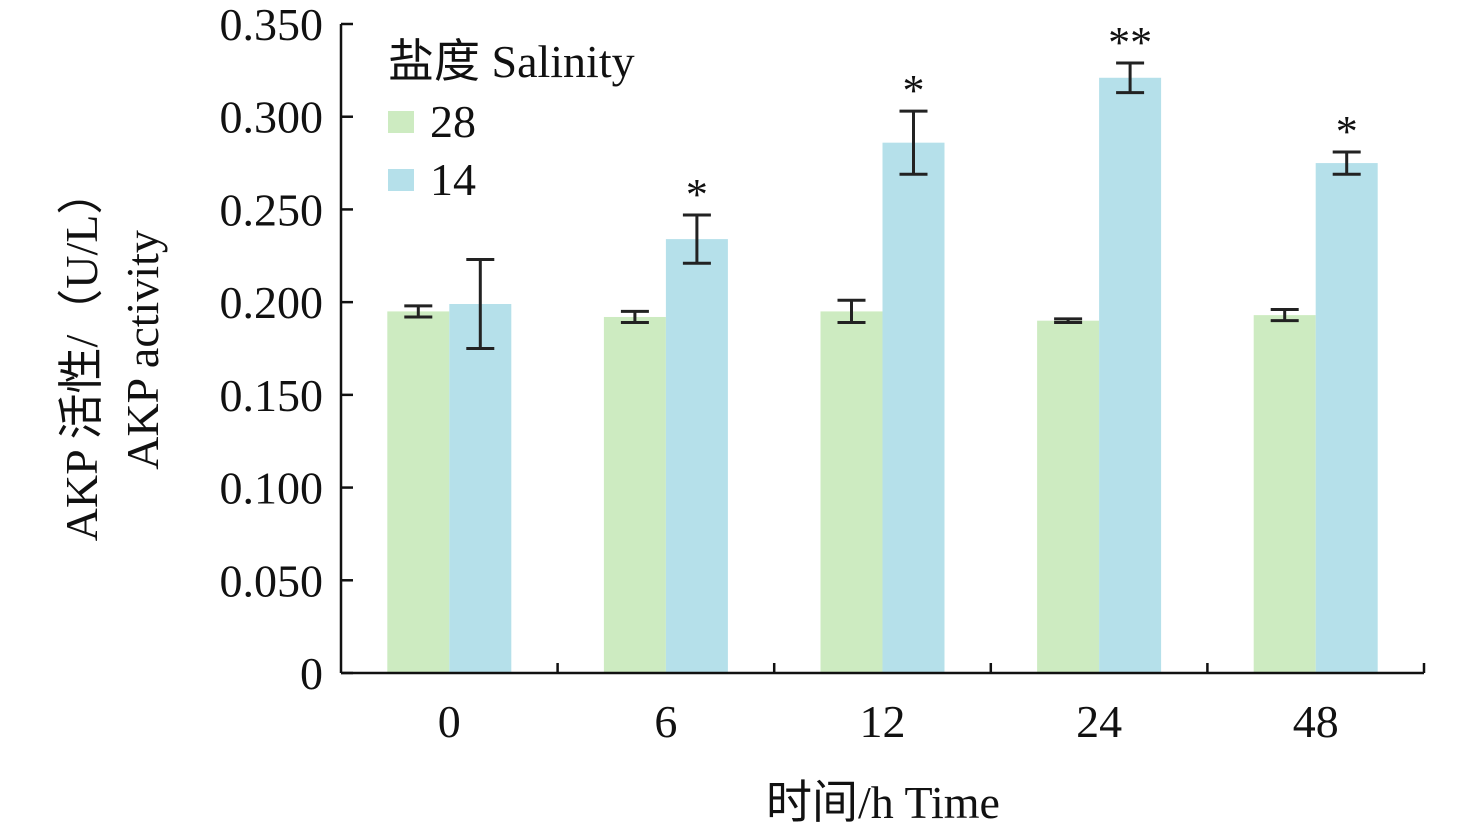  What do you see at coordinates (1022, 118) in the screenshot?
I see `significance-layer: *****` at bounding box center [1022, 118].